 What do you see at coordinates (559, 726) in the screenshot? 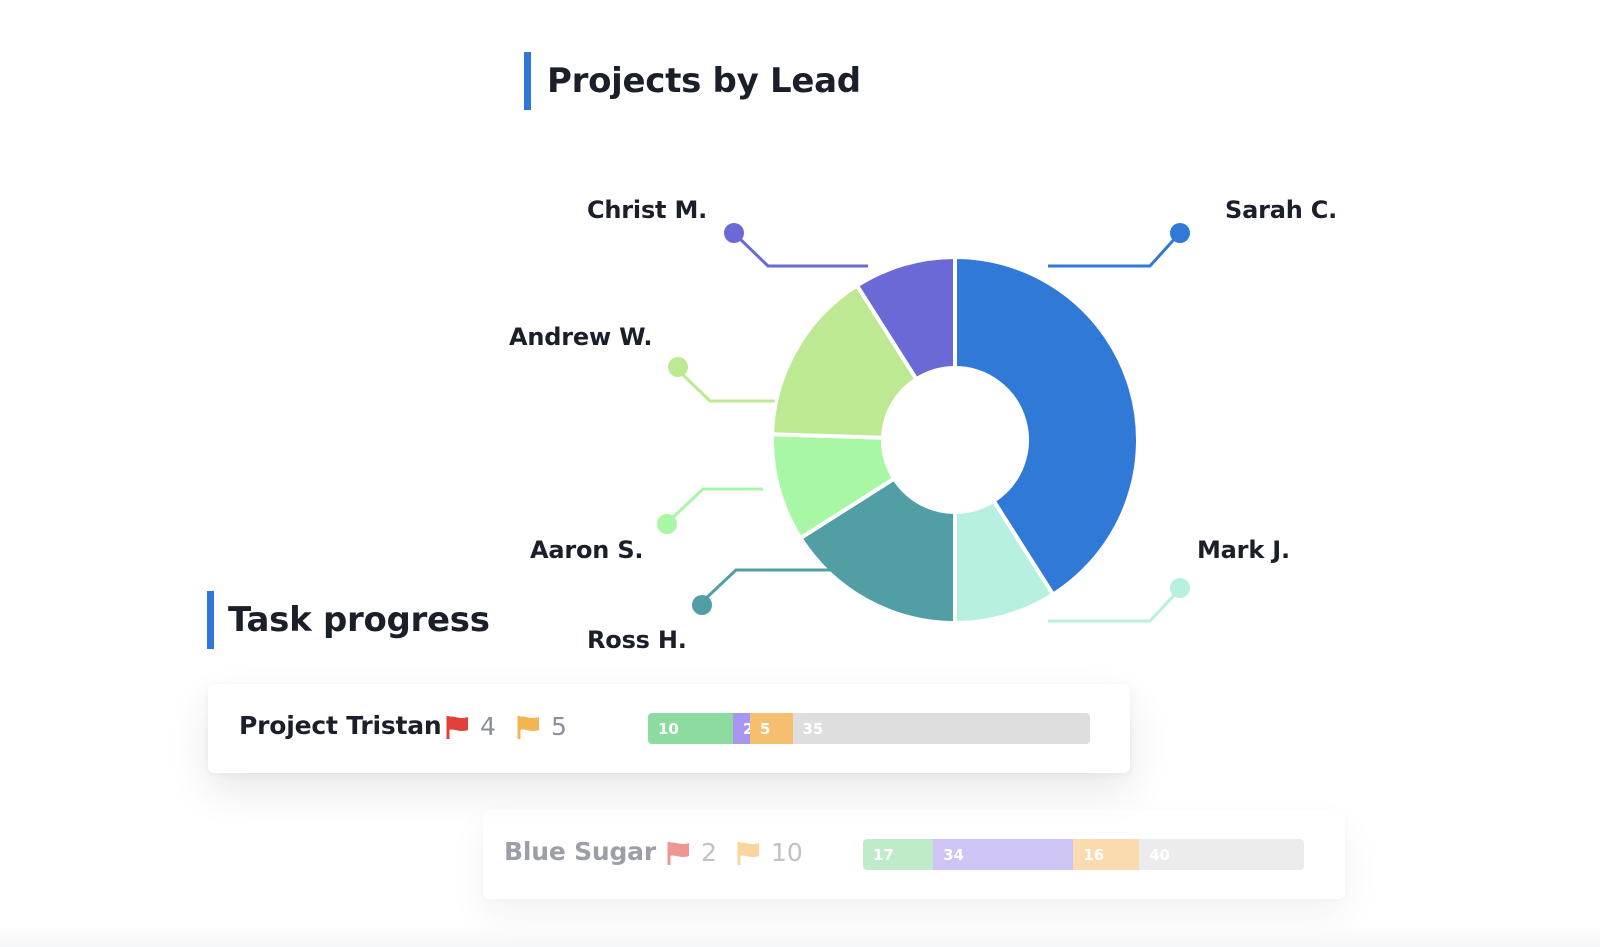
I see `orange-flag-count-value: 5` at bounding box center [559, 726].